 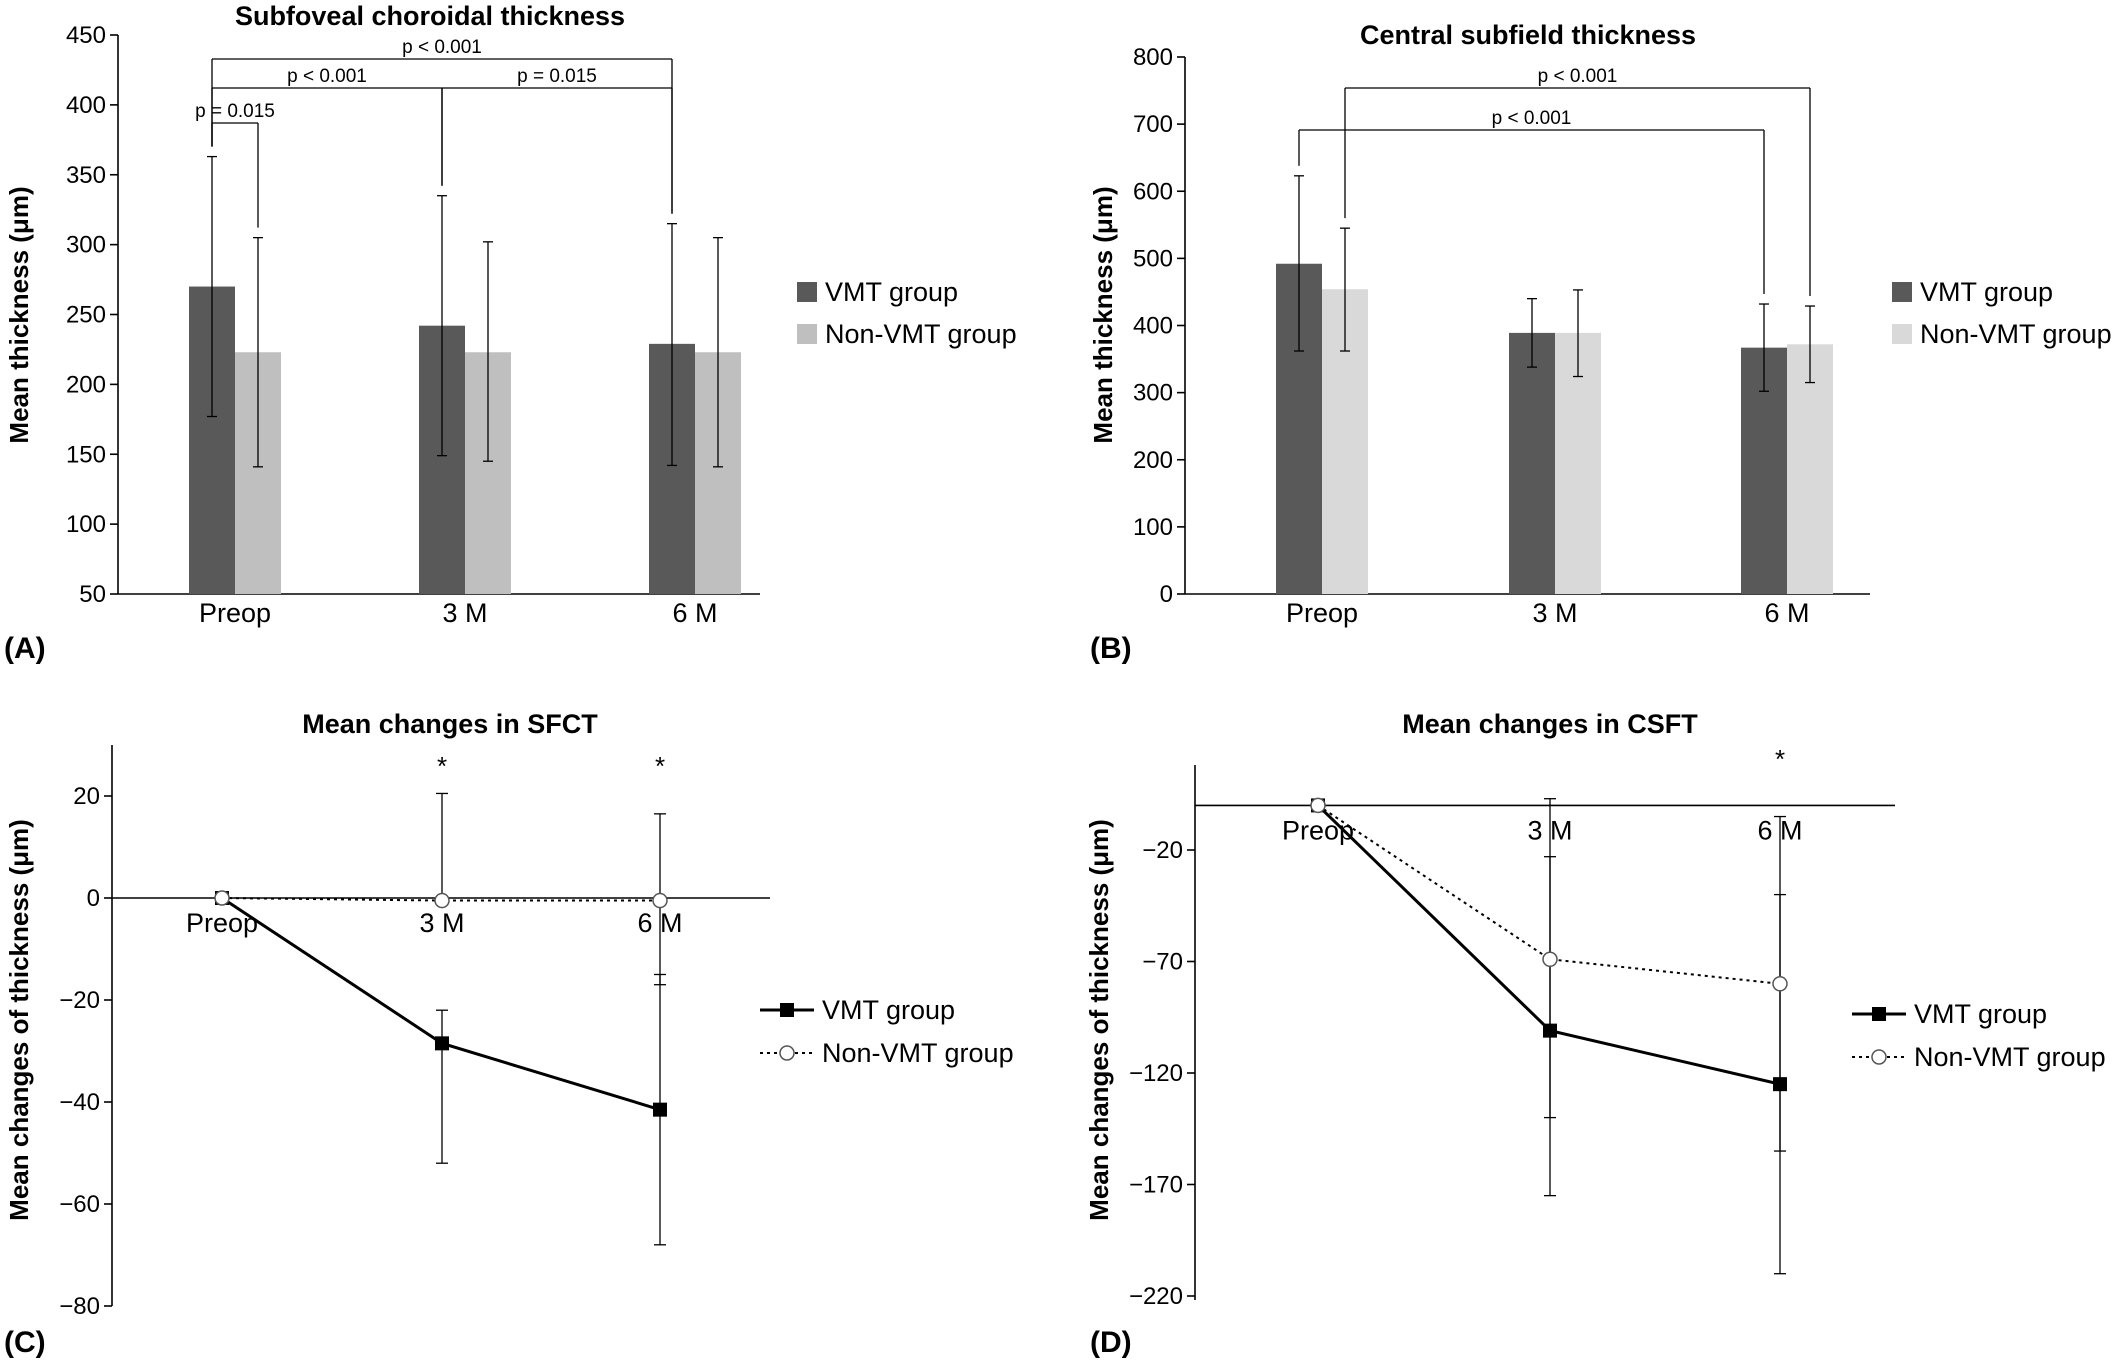 I want to click on y-tick-label: 600, so click(x=1153, y=191).